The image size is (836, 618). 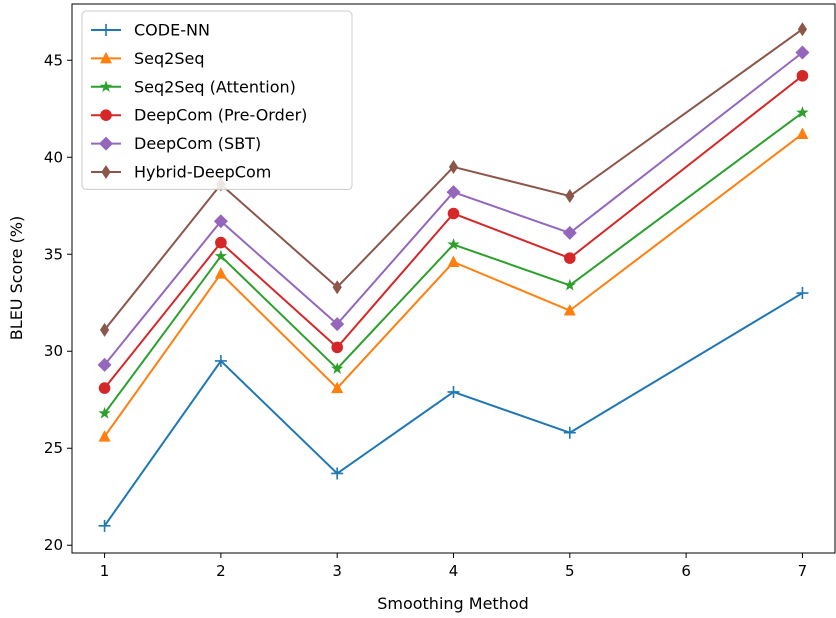 What do you see at coordinates (53, 351) in the screenshot?
I see `y-tick-label: 30` at bounding box center [53, 351].